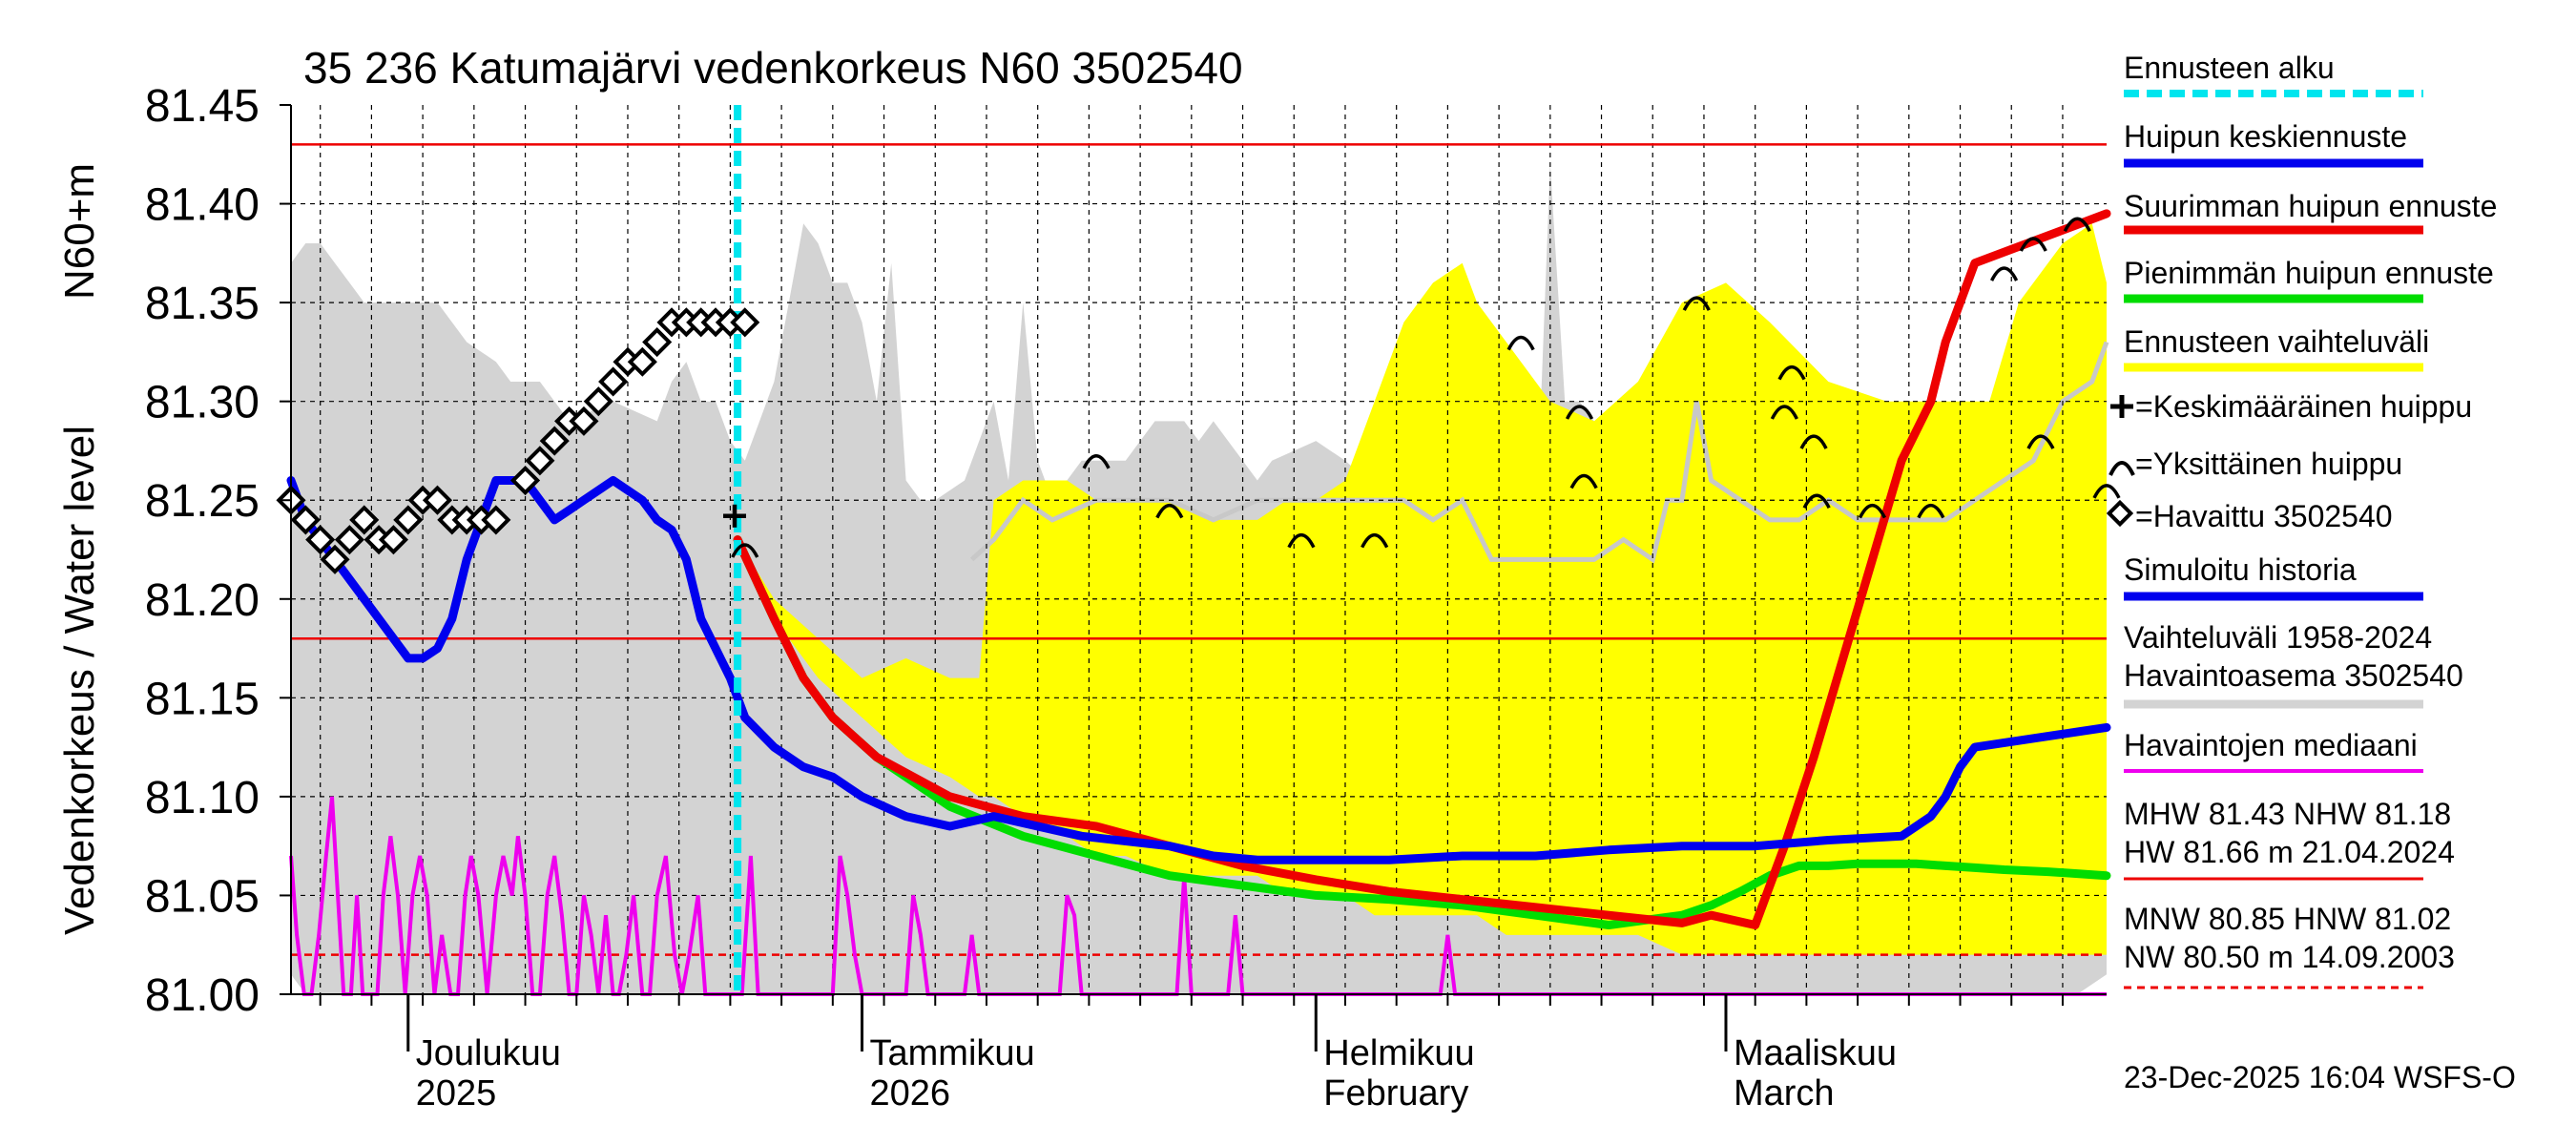  Describe the element at coordinates (202, 304) in the screenshot. I see `y-tick-label: 81.35` at that location.